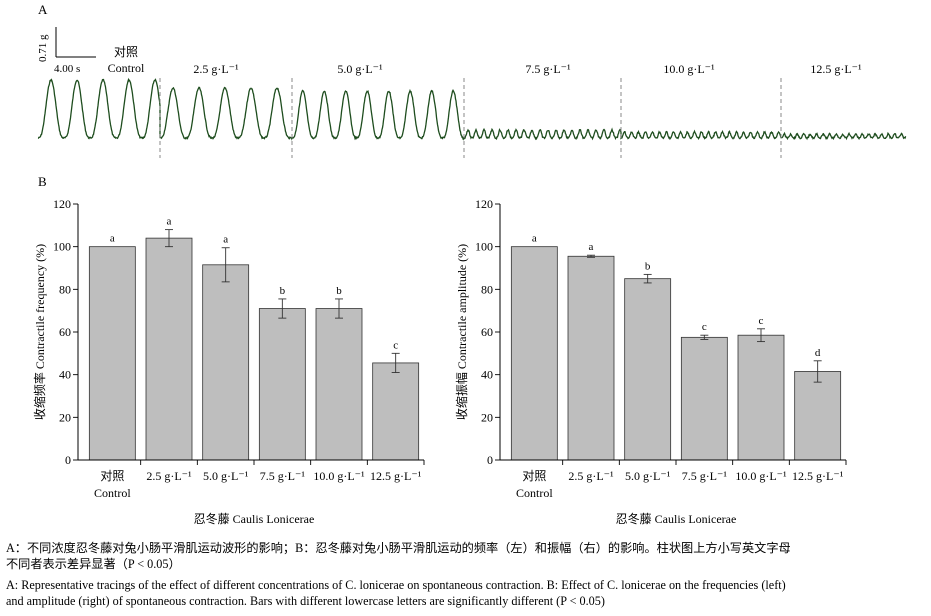 This screenshot has width=931, height=616. Describe the element at coordinates (126, 52) in the screenshot. I see `segment-label-cn: 对照` at that location.